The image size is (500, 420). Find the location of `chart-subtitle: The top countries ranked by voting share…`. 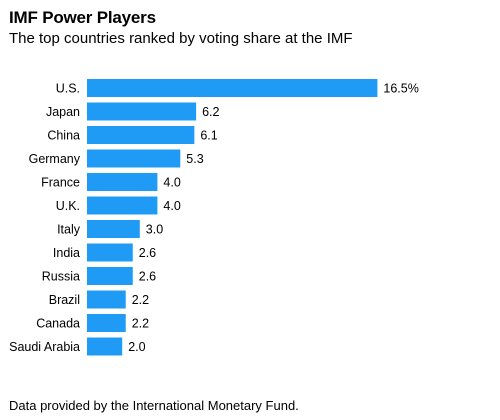

chart-subtitle: The top countries ranked by voting share… is located at coordinates (181, 38).